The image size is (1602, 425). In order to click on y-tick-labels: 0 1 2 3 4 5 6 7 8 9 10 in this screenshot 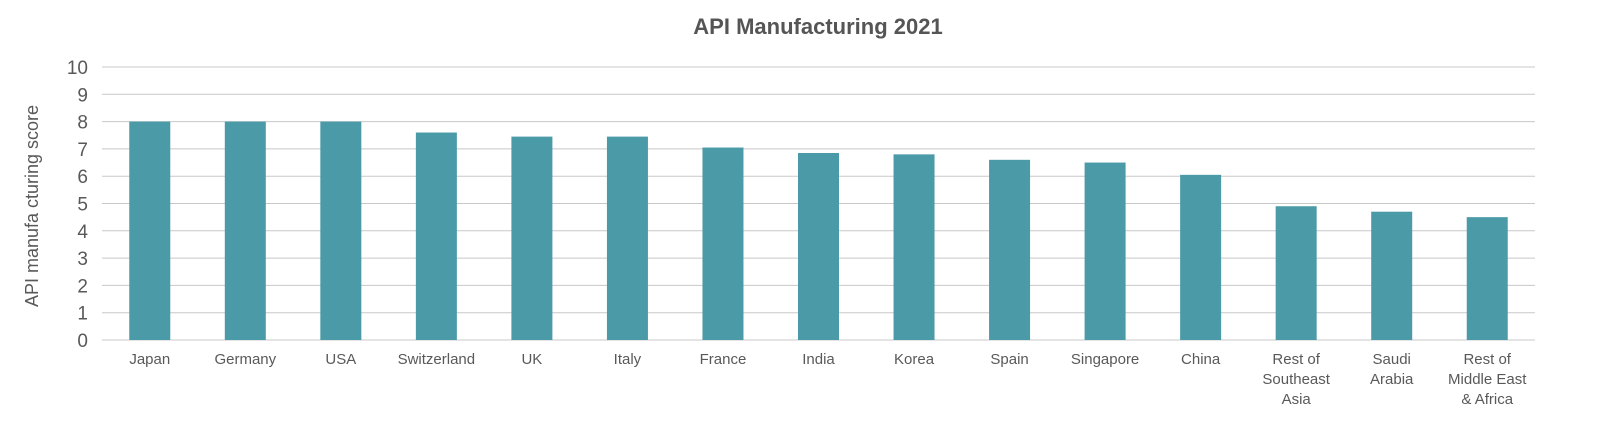, I will do `click(78, 205)`.